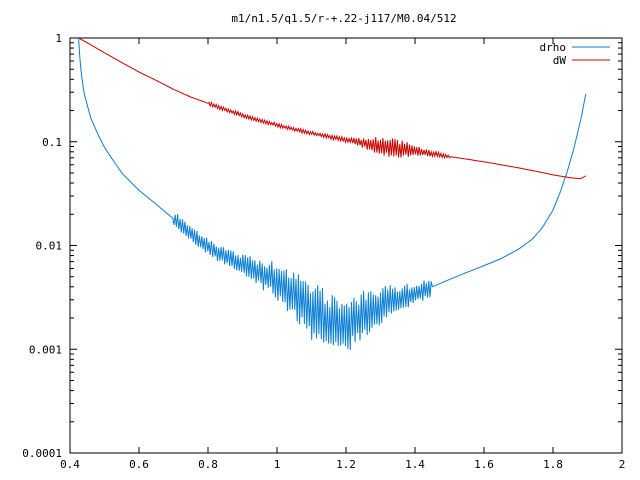 The width and height of the screenshot is (640, 480). Describe the element at coordinates (277, 464) in the screenshot. I see `x-tick-label: 1` at that location.